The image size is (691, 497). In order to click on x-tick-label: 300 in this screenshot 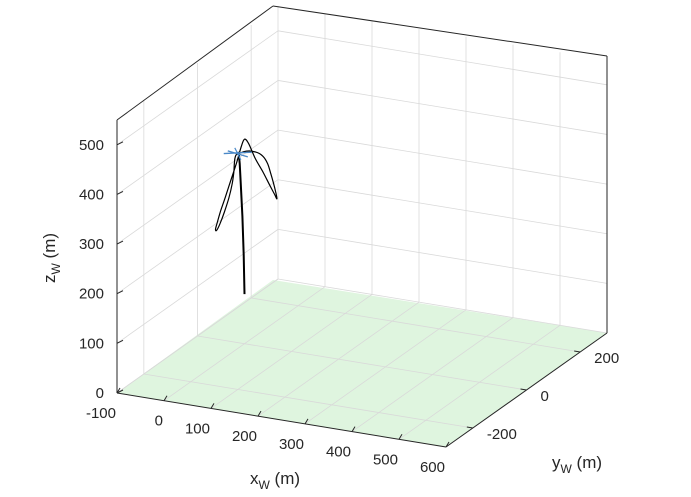, I will do `click(291, 444)`.